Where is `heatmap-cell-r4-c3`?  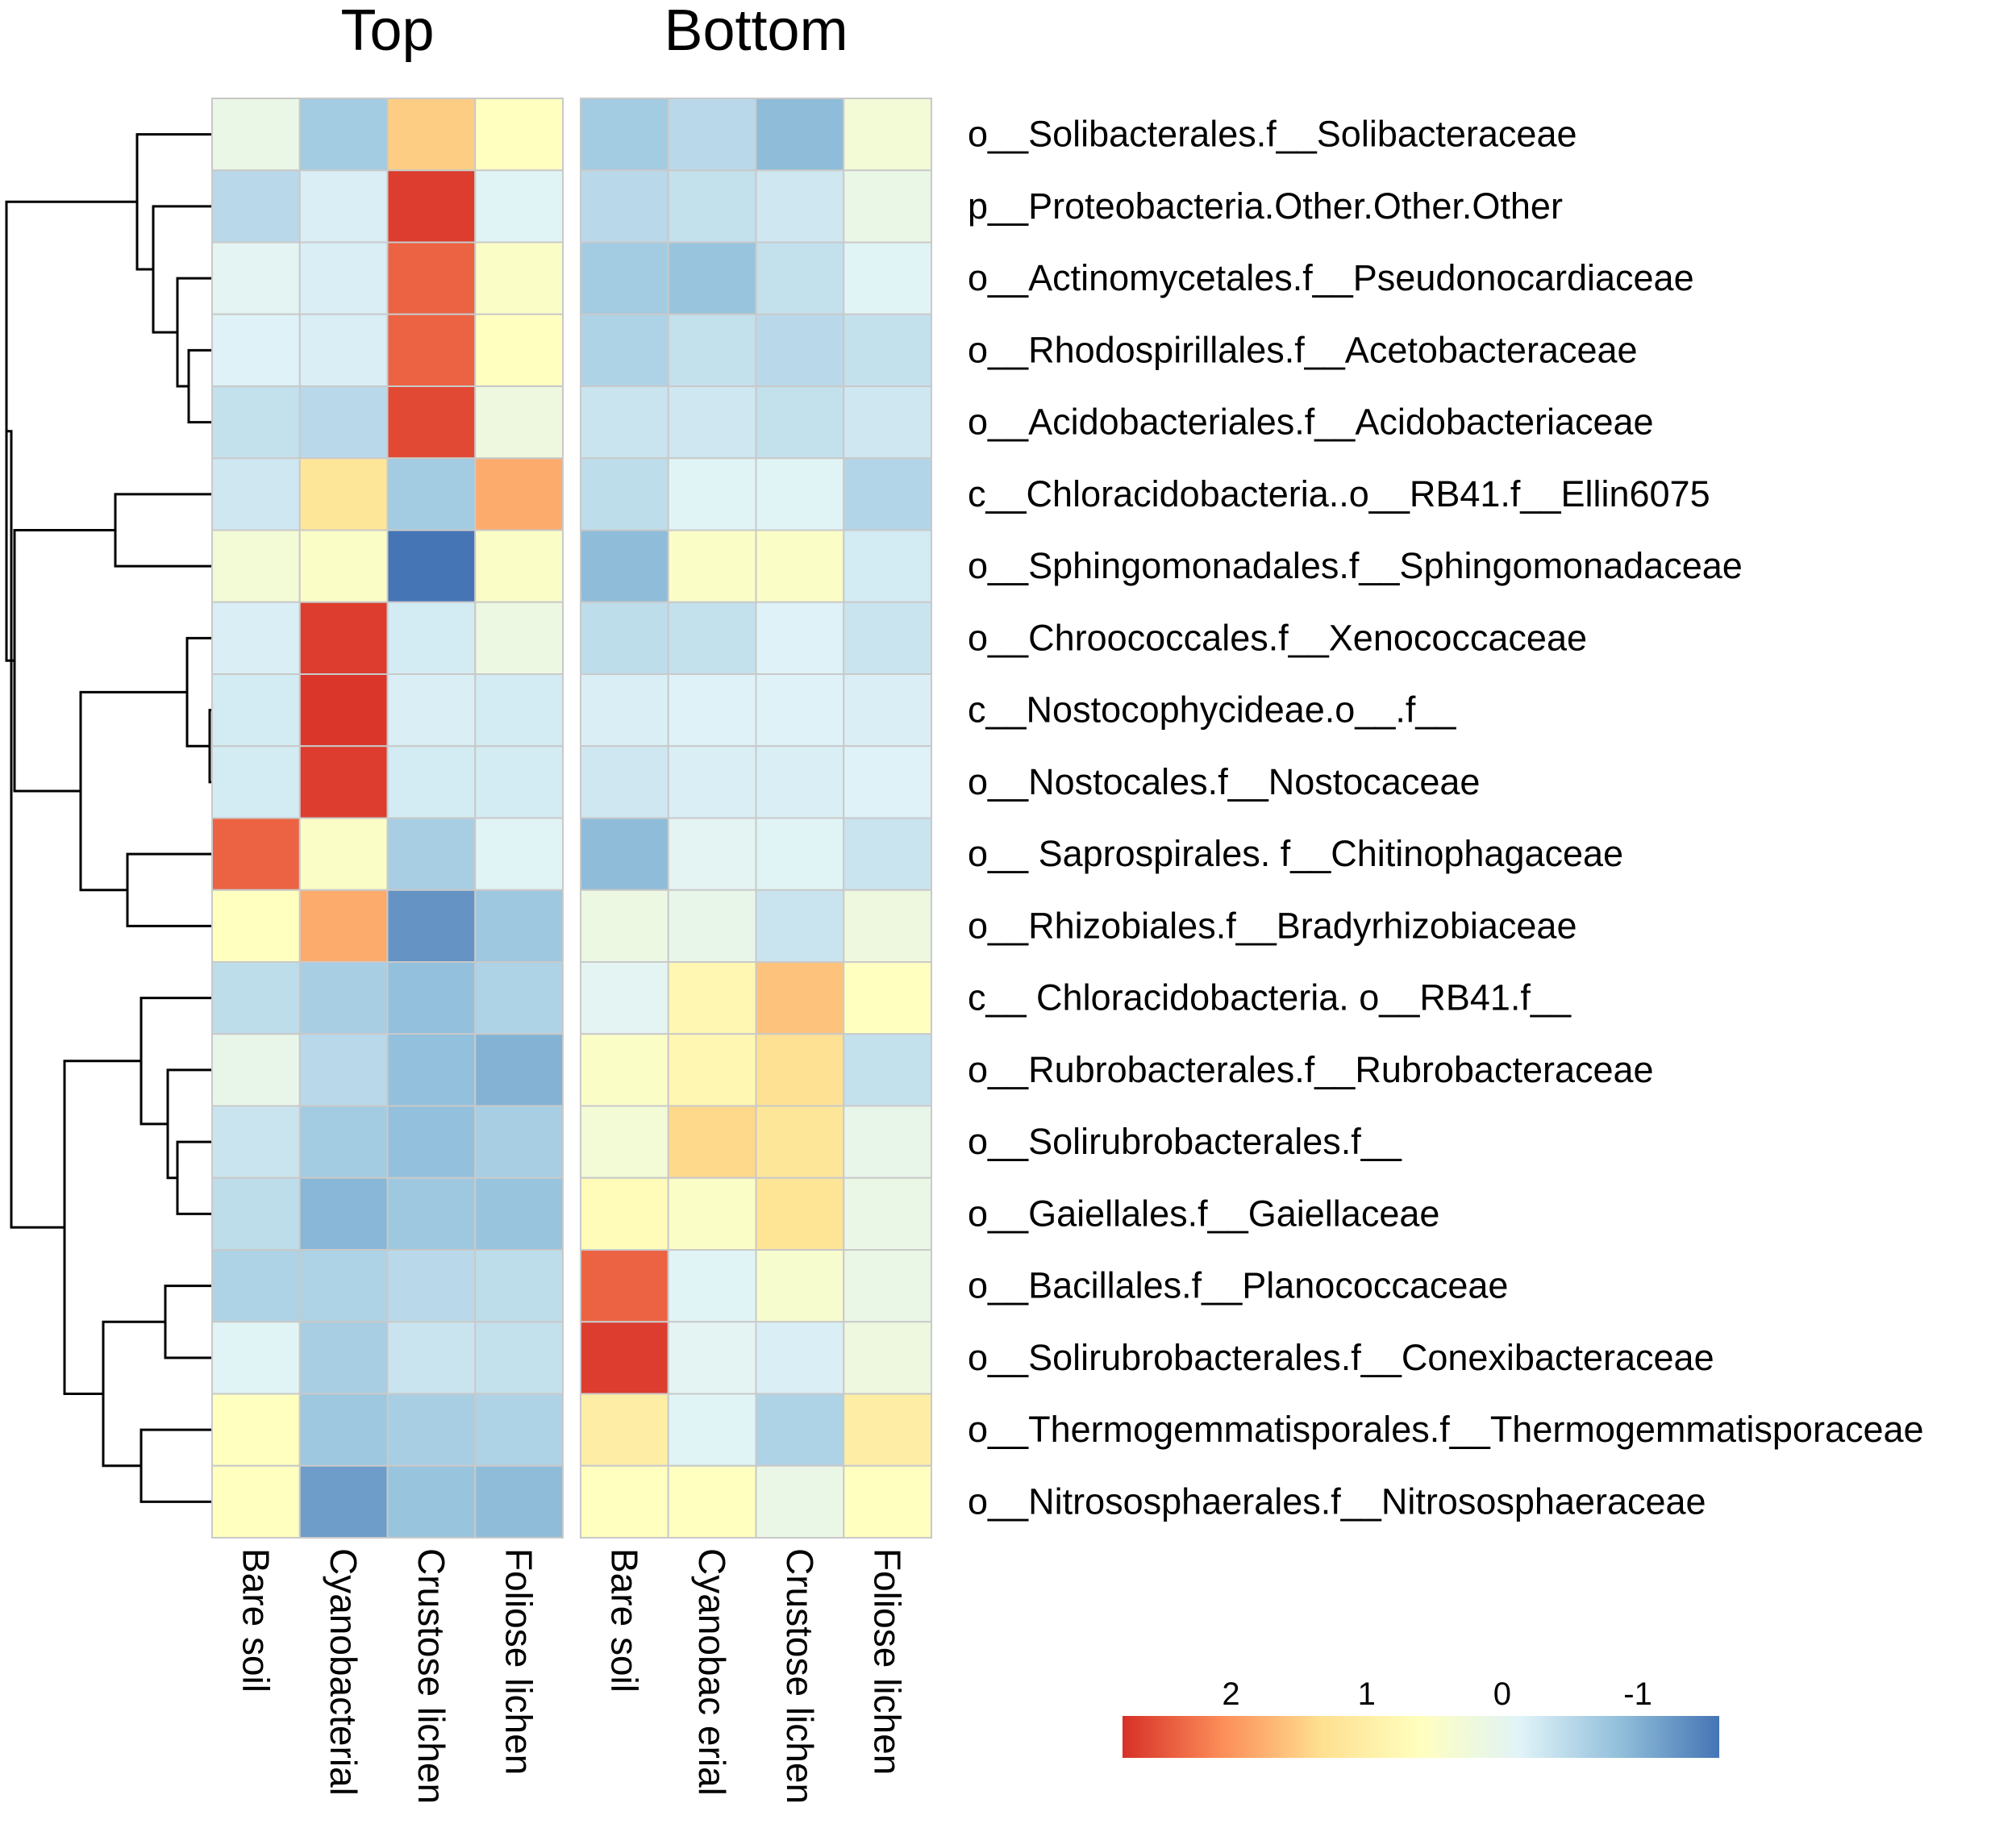
heatmap-cell-r4-c3 is located at coordinates (519, 422).